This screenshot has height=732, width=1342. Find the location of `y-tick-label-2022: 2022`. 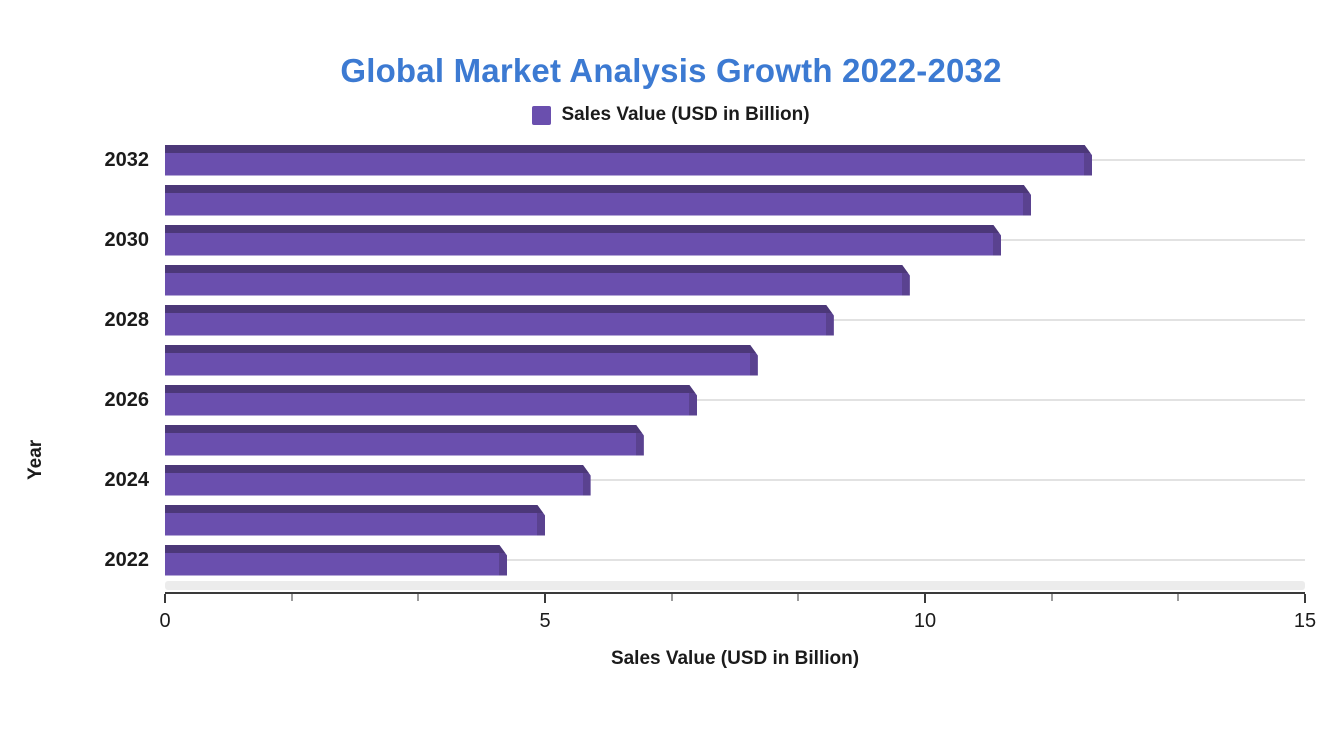

y-tick-label-2022: 2022 is located at coordinates (127, 559).